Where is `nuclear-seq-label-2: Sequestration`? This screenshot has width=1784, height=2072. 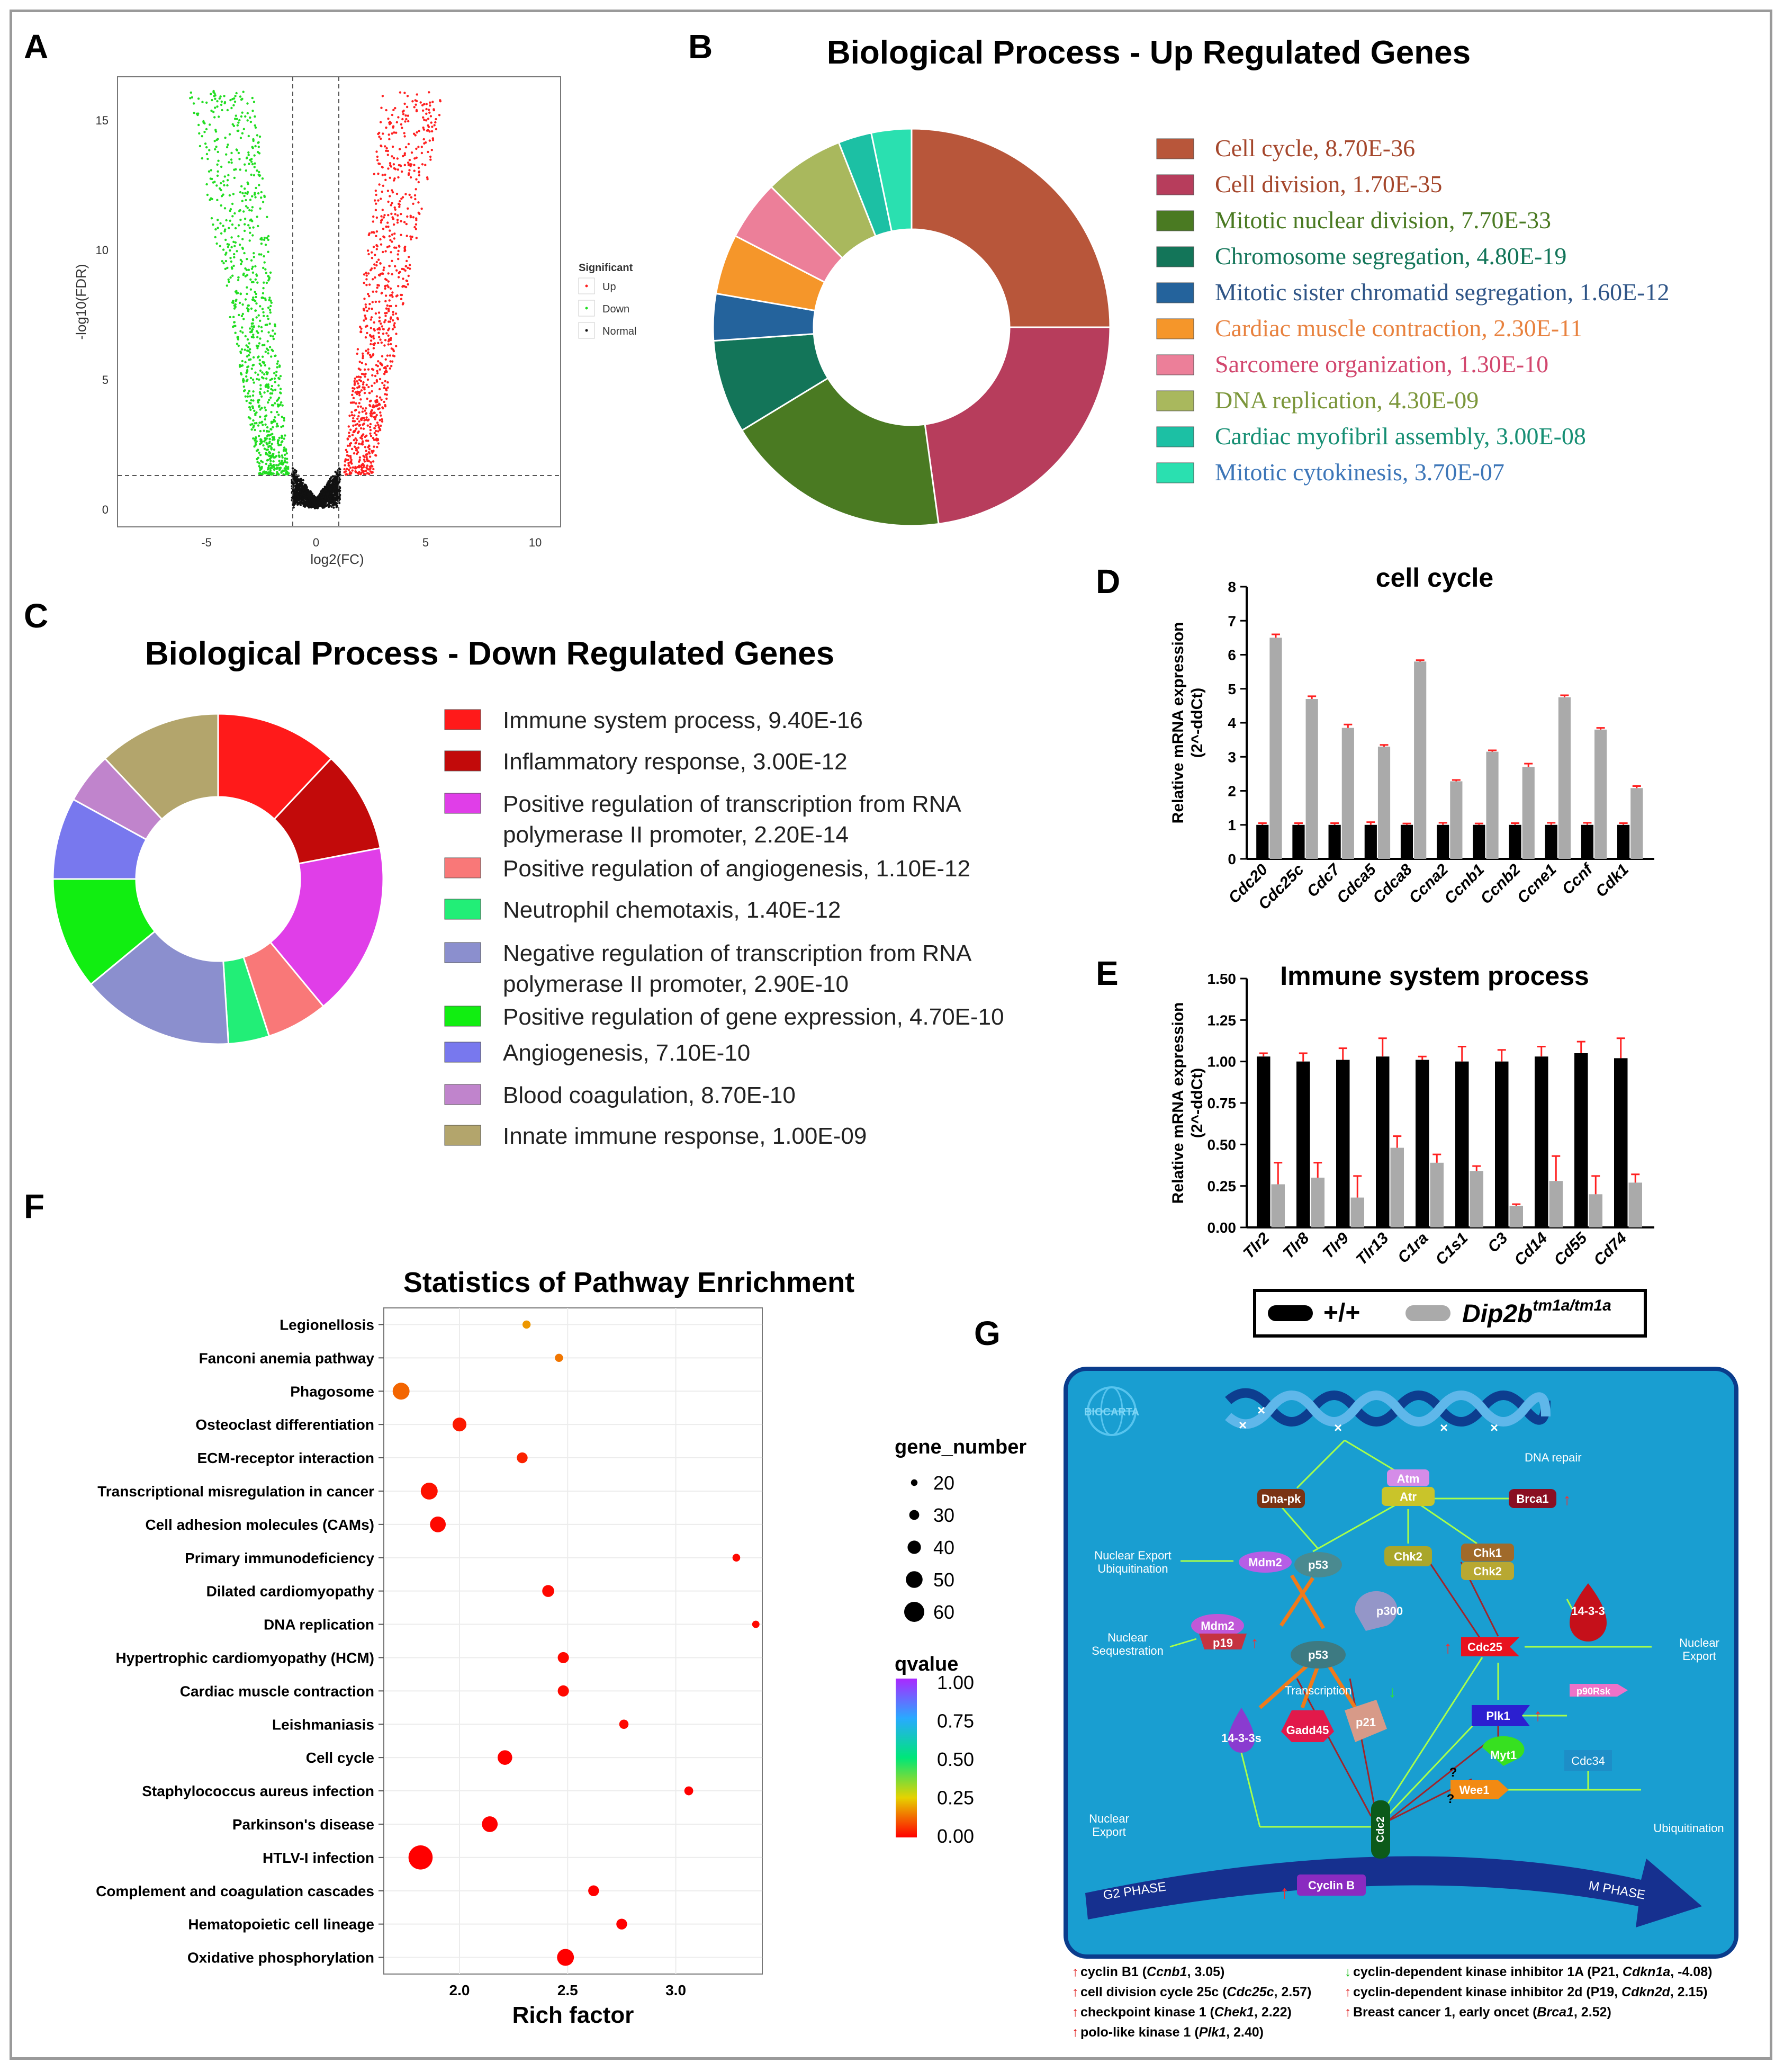 nuclear-seq-label-2: Sequestration is located at coordinates (1128, 1651).